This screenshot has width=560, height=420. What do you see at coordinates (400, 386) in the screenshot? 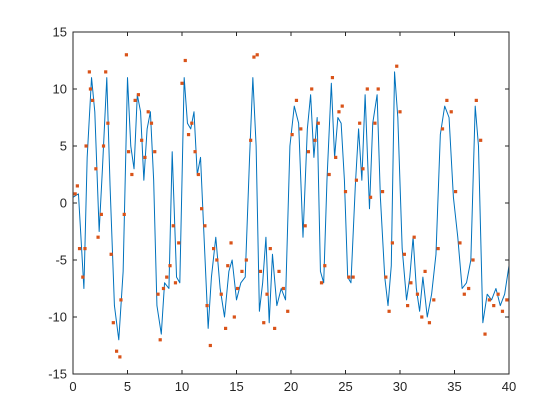
I see `x-tick-label: 30` at bounding box center [400, 386].